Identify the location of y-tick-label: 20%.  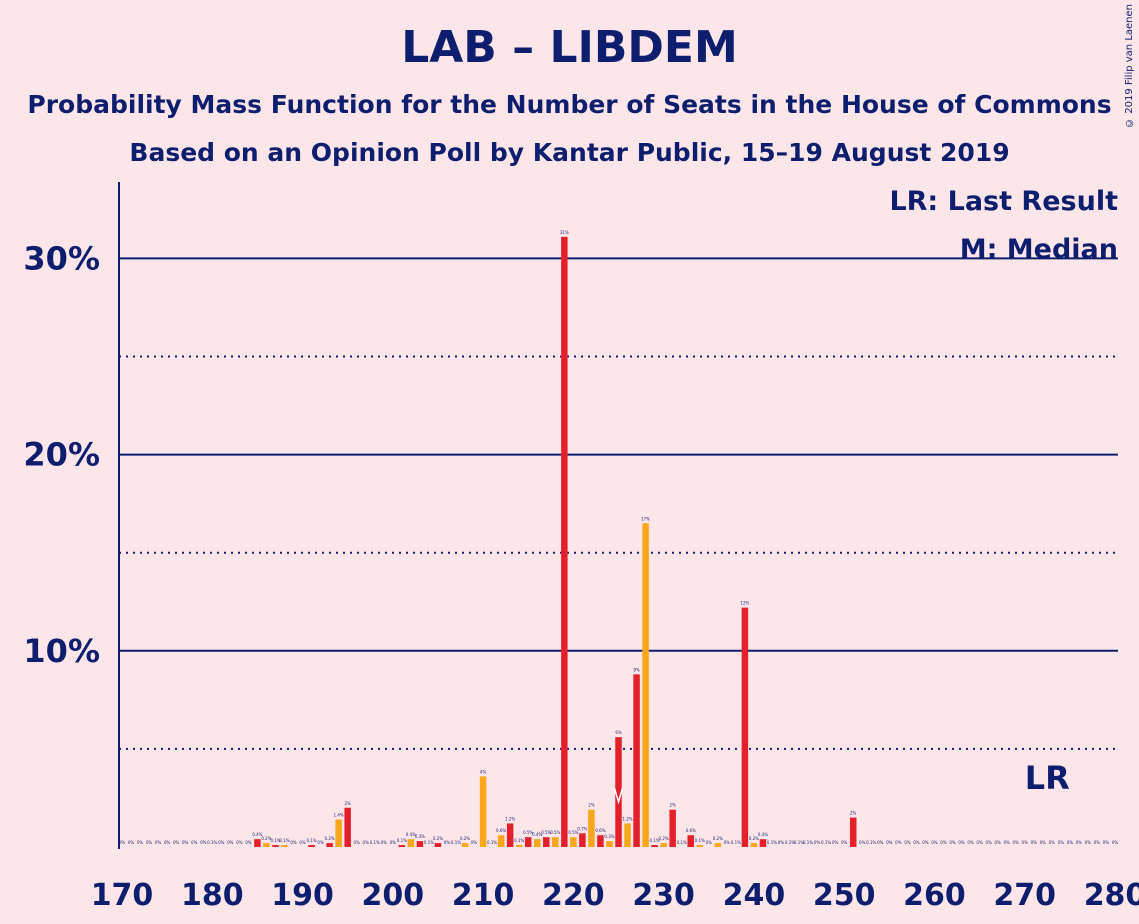
(61, 455).